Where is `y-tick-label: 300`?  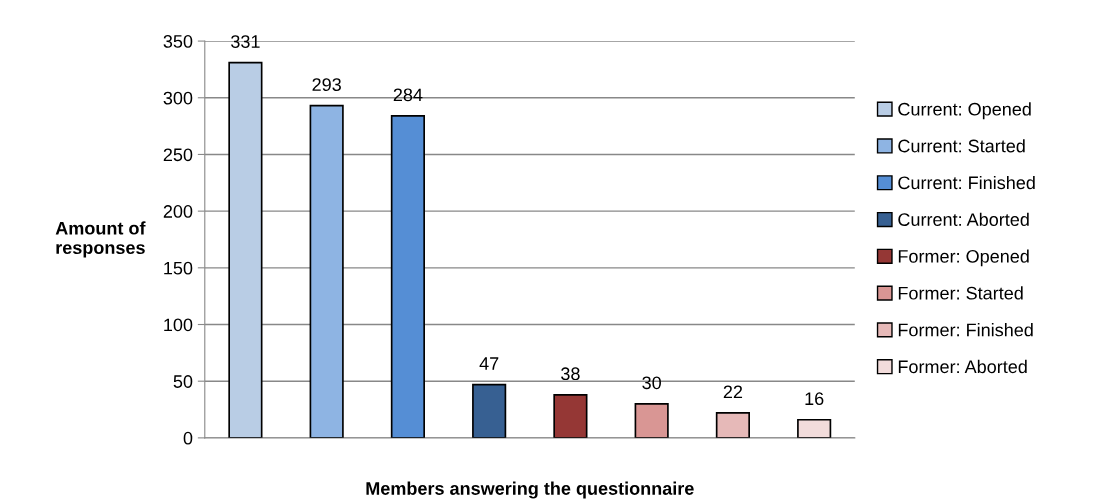
y-tick-label: 300 is located at coordinates (178, 98).